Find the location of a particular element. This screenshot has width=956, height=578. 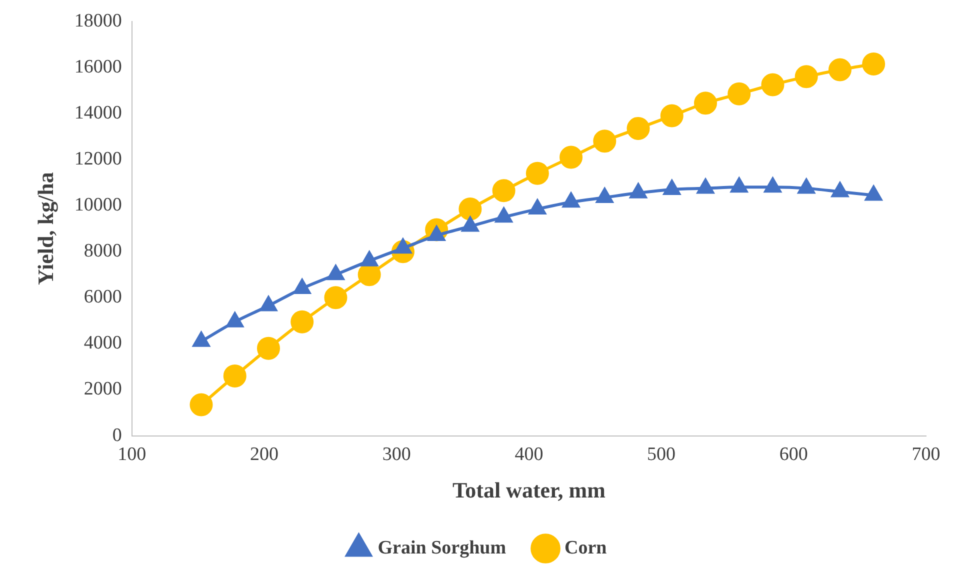

y-tick-label: 2000 is located at coordinates (103, 389).